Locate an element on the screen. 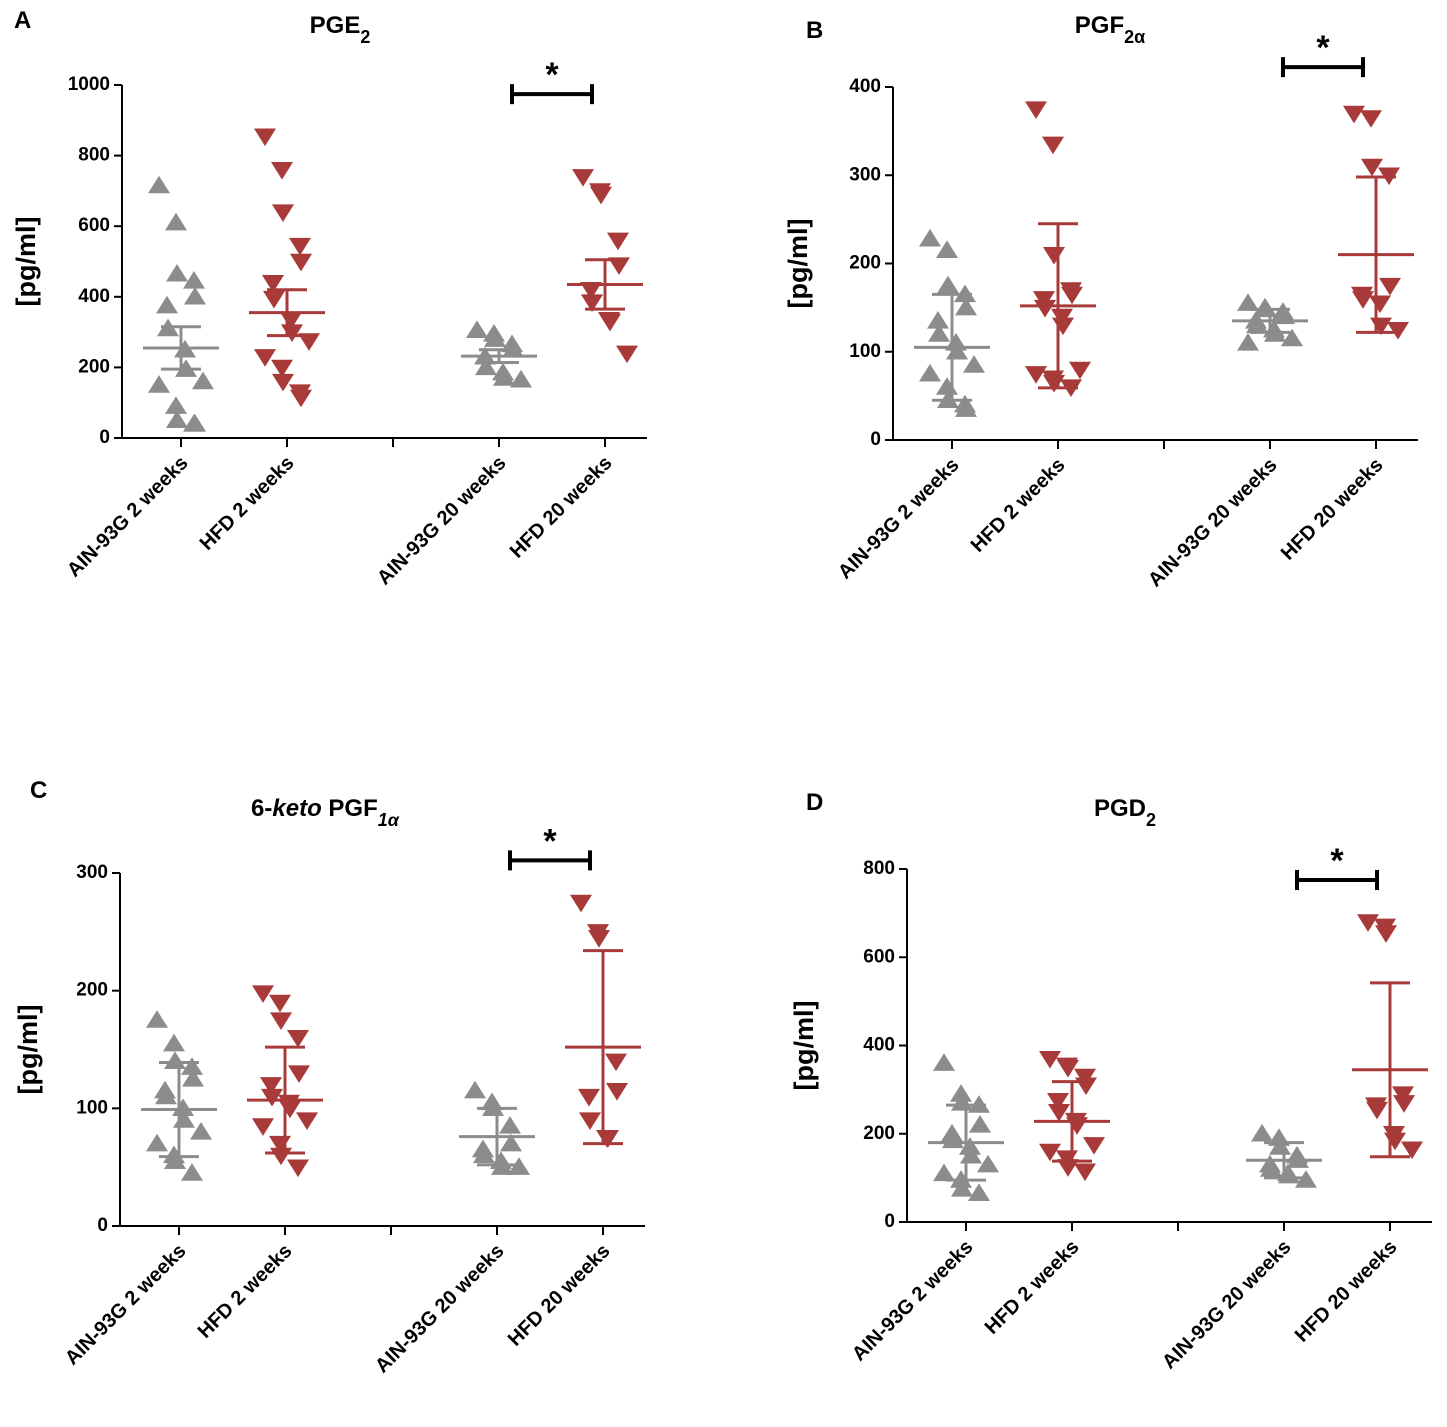  panel-title: PGF2α is located at coordinates (1110, 29).